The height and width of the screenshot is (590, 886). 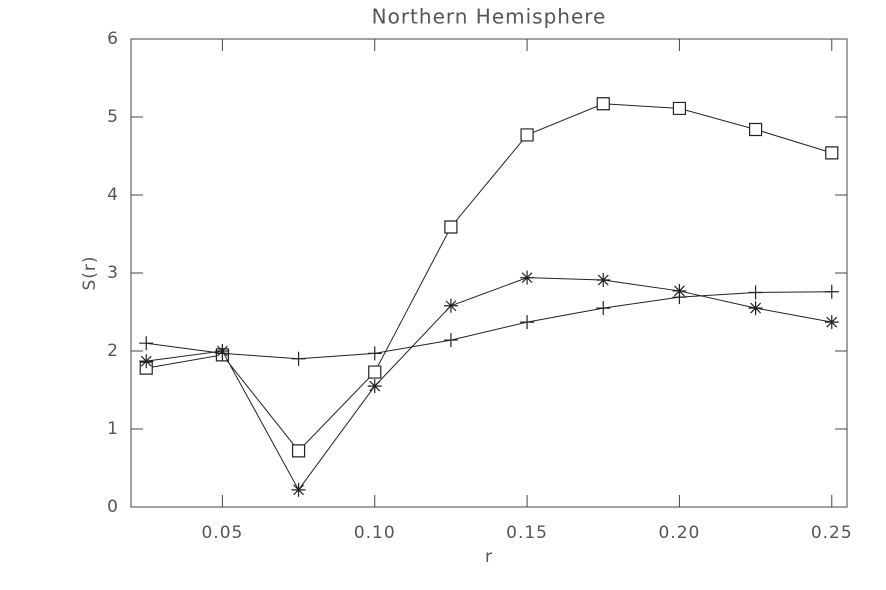 I want to click on y-tick-label: 5, so click(x=113, y=117).